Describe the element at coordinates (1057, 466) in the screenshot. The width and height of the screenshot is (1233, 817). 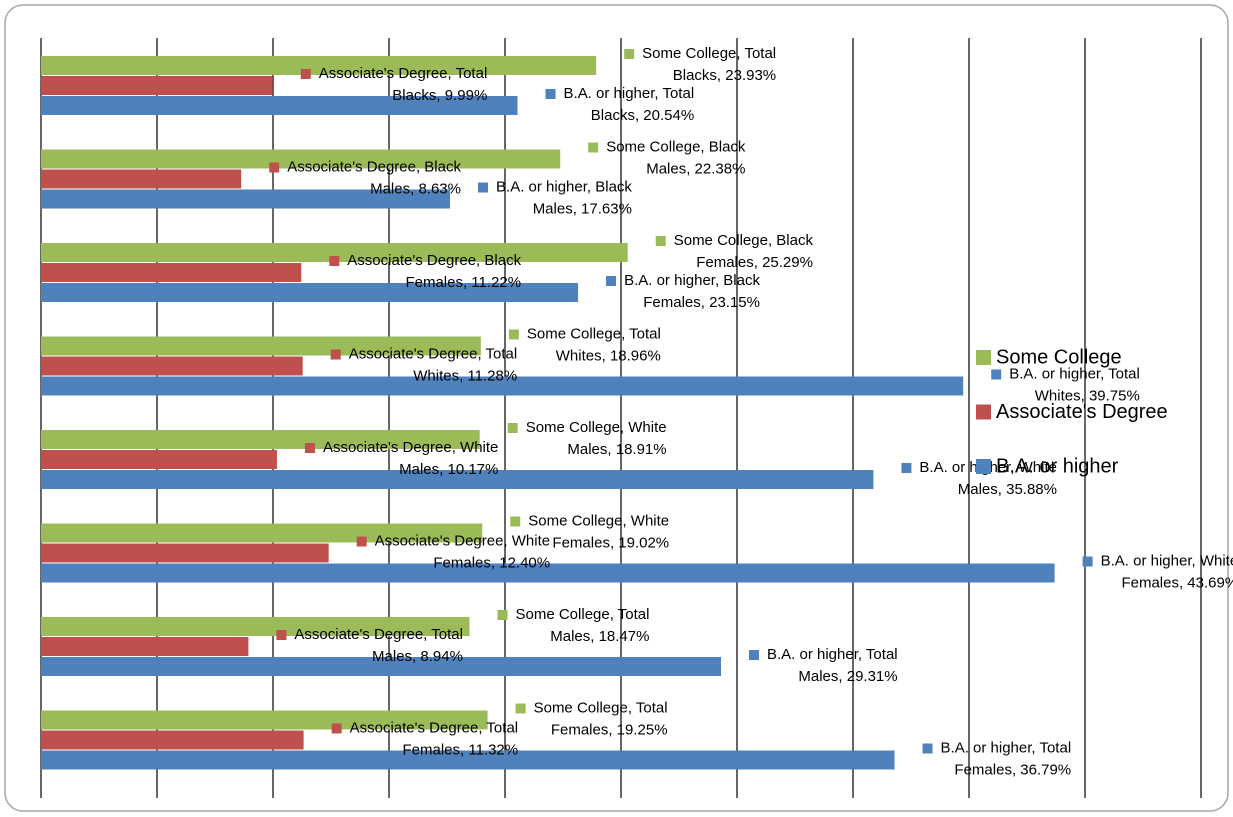
I see `legend-label: B.A. or higher` at that location.